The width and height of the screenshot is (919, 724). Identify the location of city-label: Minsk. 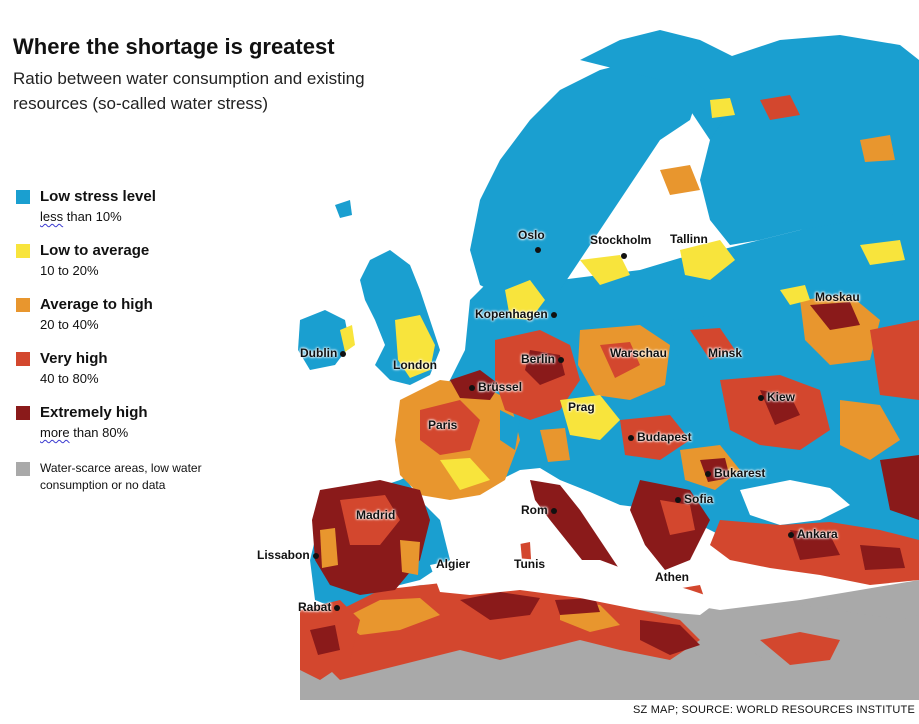
(725, 353).